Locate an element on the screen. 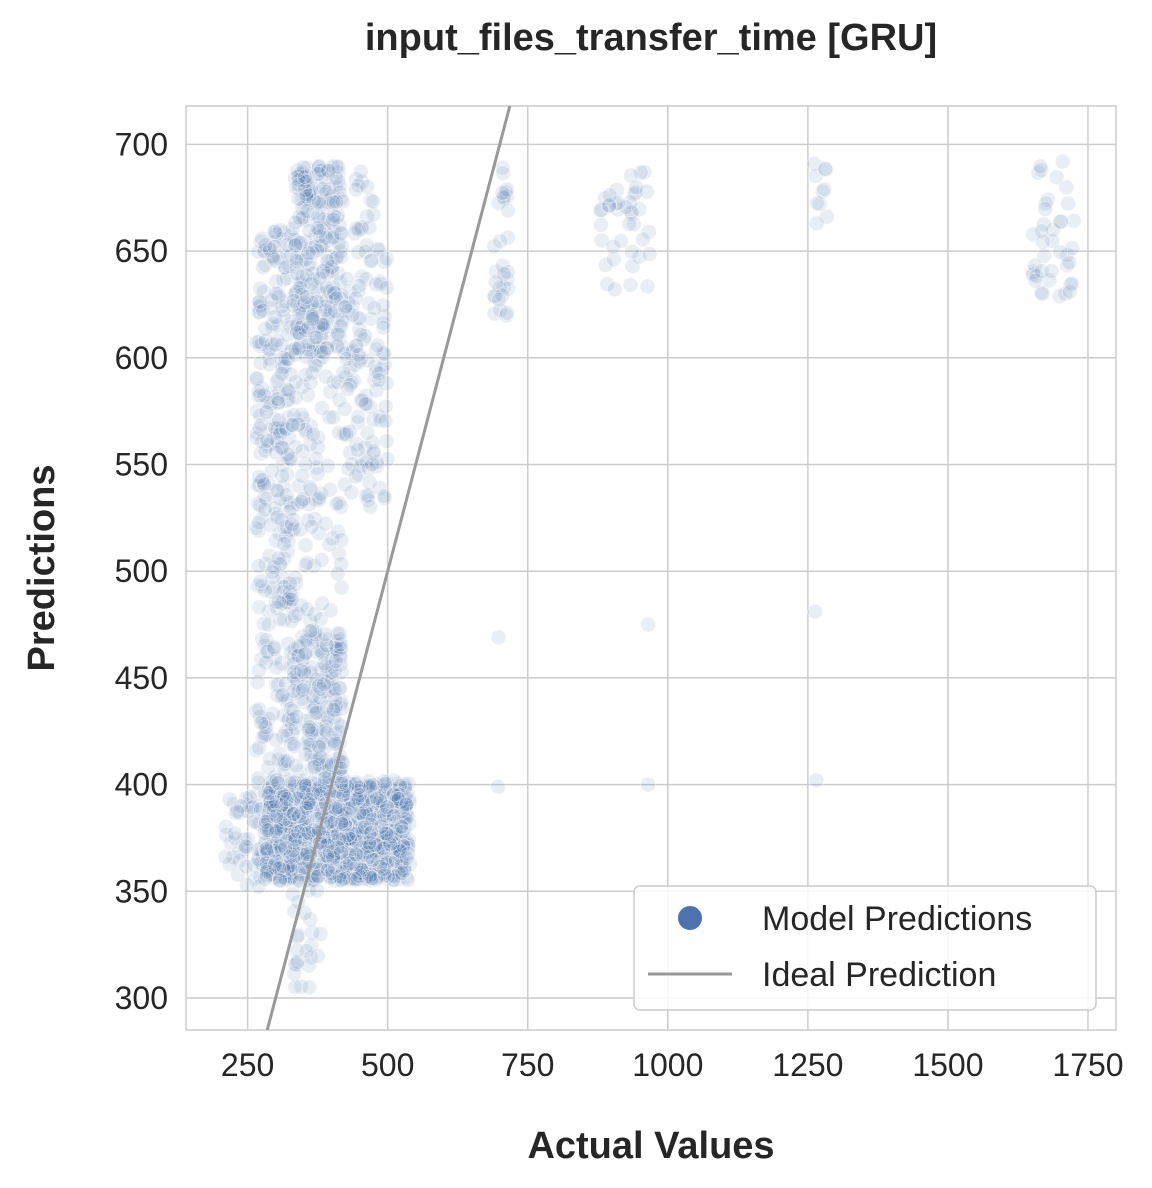  y-tick-label: 700 is located at coordinates (141, 144).